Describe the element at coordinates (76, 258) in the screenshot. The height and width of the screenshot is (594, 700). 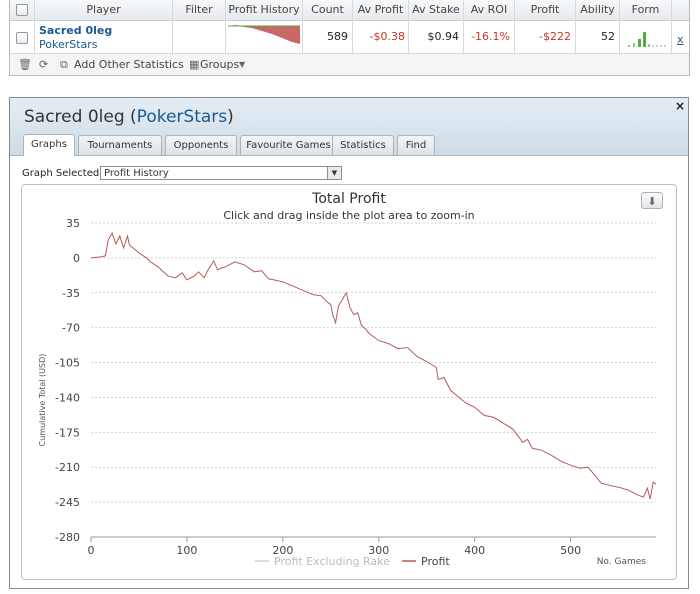
I see `y-tick-label: 0` at that location.